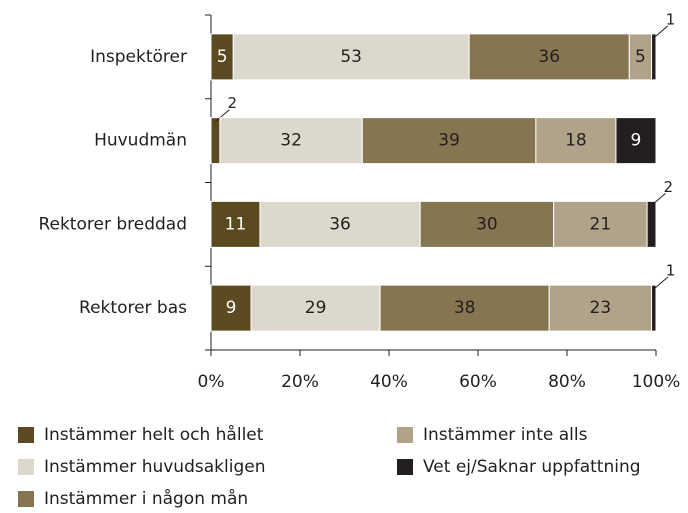 The image size is (688, 513). Describe the element at coordinates (567, 382) in the screenshot. I see `x-tick-label: 80%` at that location.